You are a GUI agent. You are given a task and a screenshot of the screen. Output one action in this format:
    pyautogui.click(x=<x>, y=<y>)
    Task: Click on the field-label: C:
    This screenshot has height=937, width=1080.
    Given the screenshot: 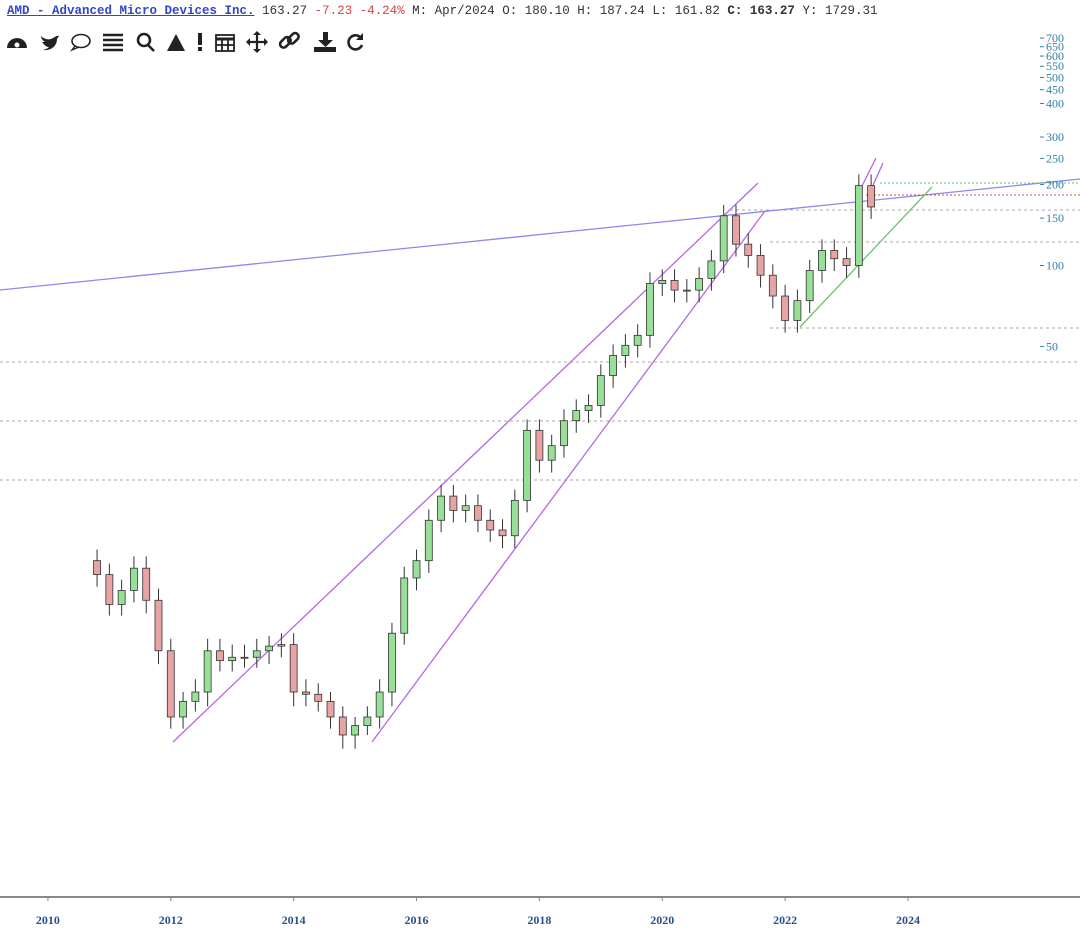 What is the action you would take?
    pyautogui.click(x=735, y=11)
    